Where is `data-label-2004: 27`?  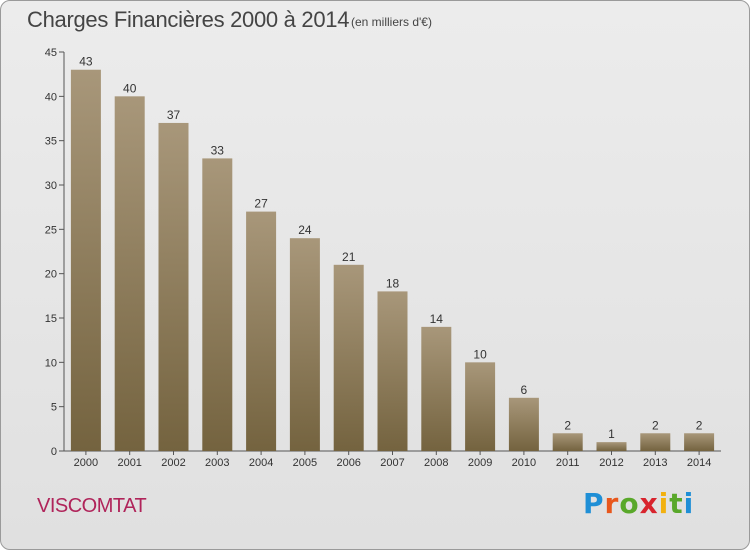 data-label-2004: 27 is located at coordinates (261, 204).